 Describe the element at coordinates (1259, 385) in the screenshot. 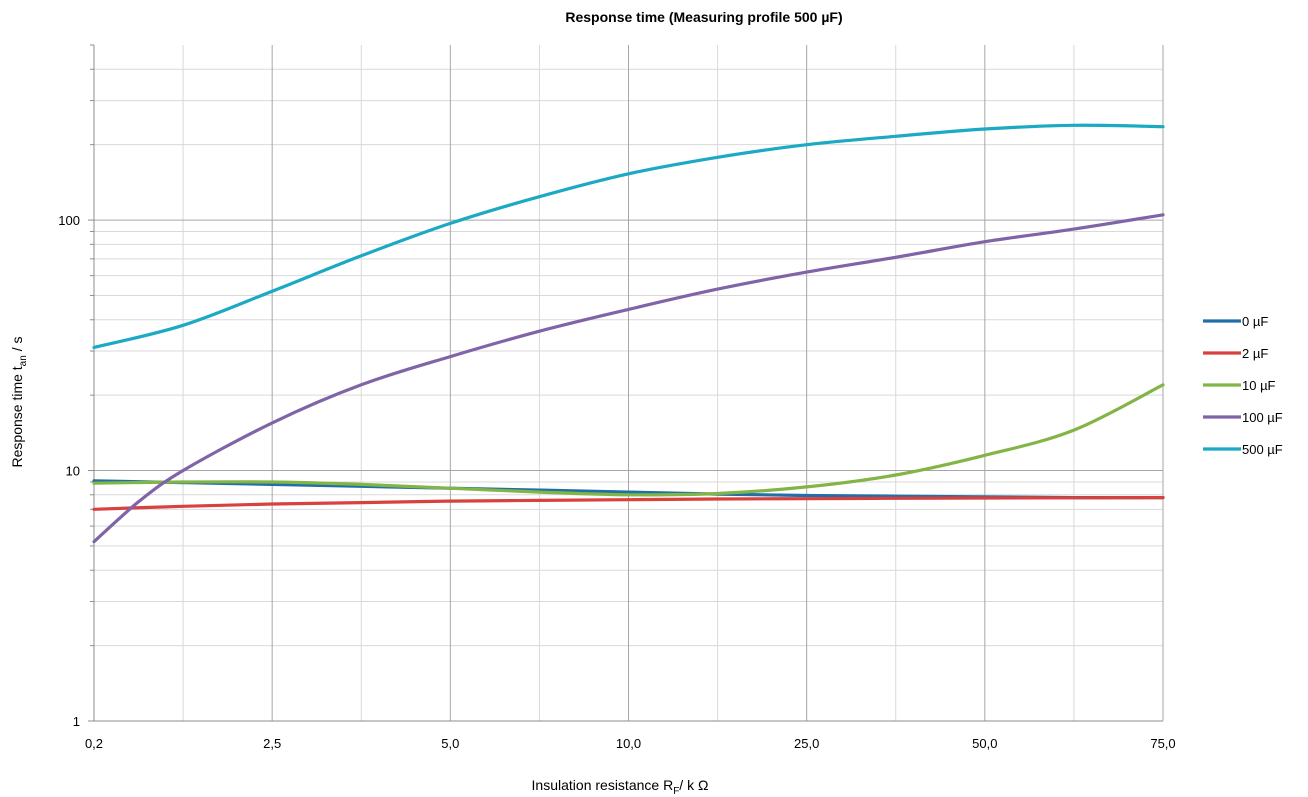

I see `legend-label-10uf: 10 µF` at that location.